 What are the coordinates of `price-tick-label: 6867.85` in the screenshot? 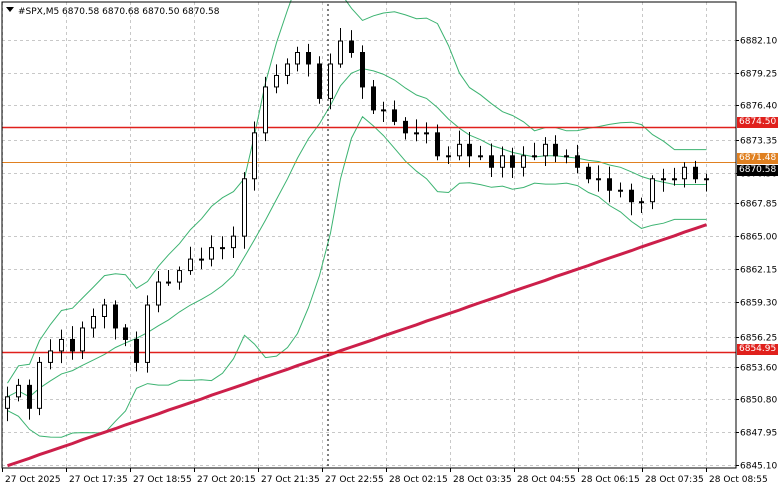 It's located at (758, 205).